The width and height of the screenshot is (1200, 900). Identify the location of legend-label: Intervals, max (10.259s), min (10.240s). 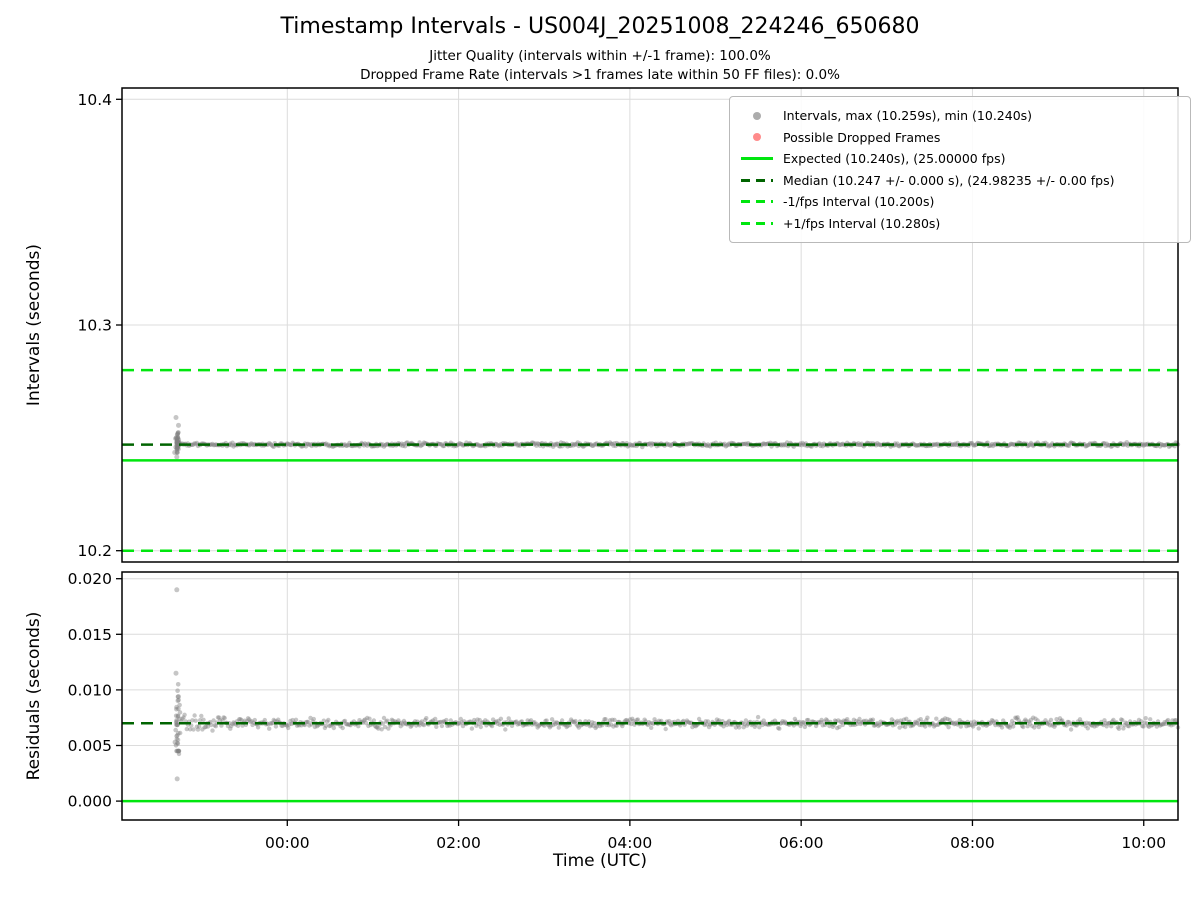
(908, 116).